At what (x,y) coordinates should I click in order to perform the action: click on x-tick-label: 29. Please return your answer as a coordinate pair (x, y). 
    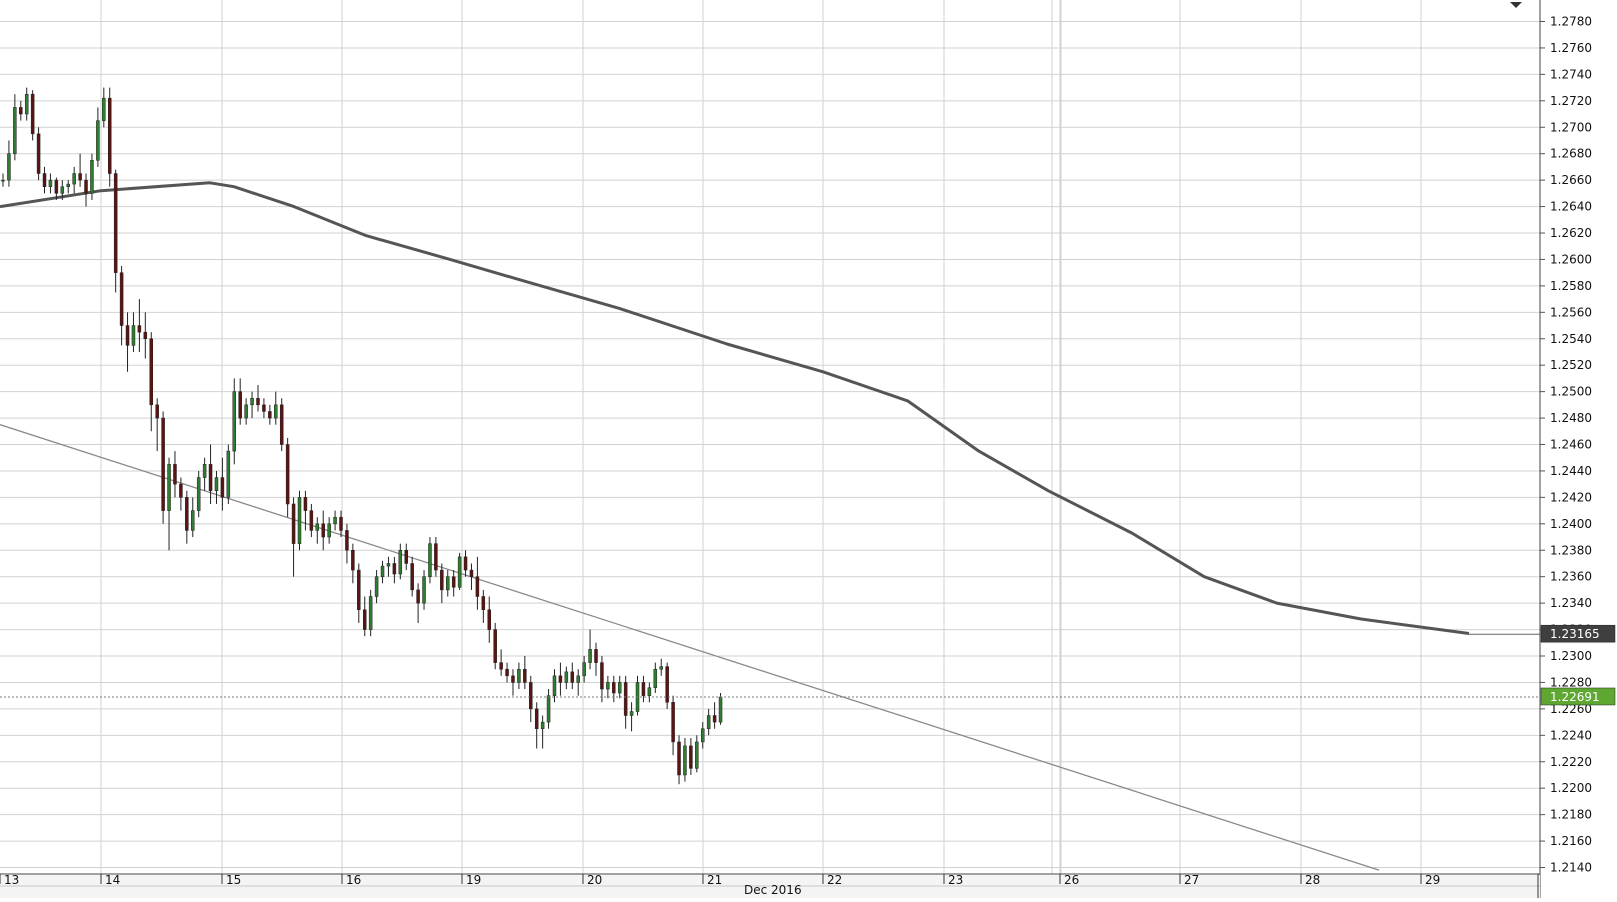
    Looking at the image, I should click on (1432, 880).